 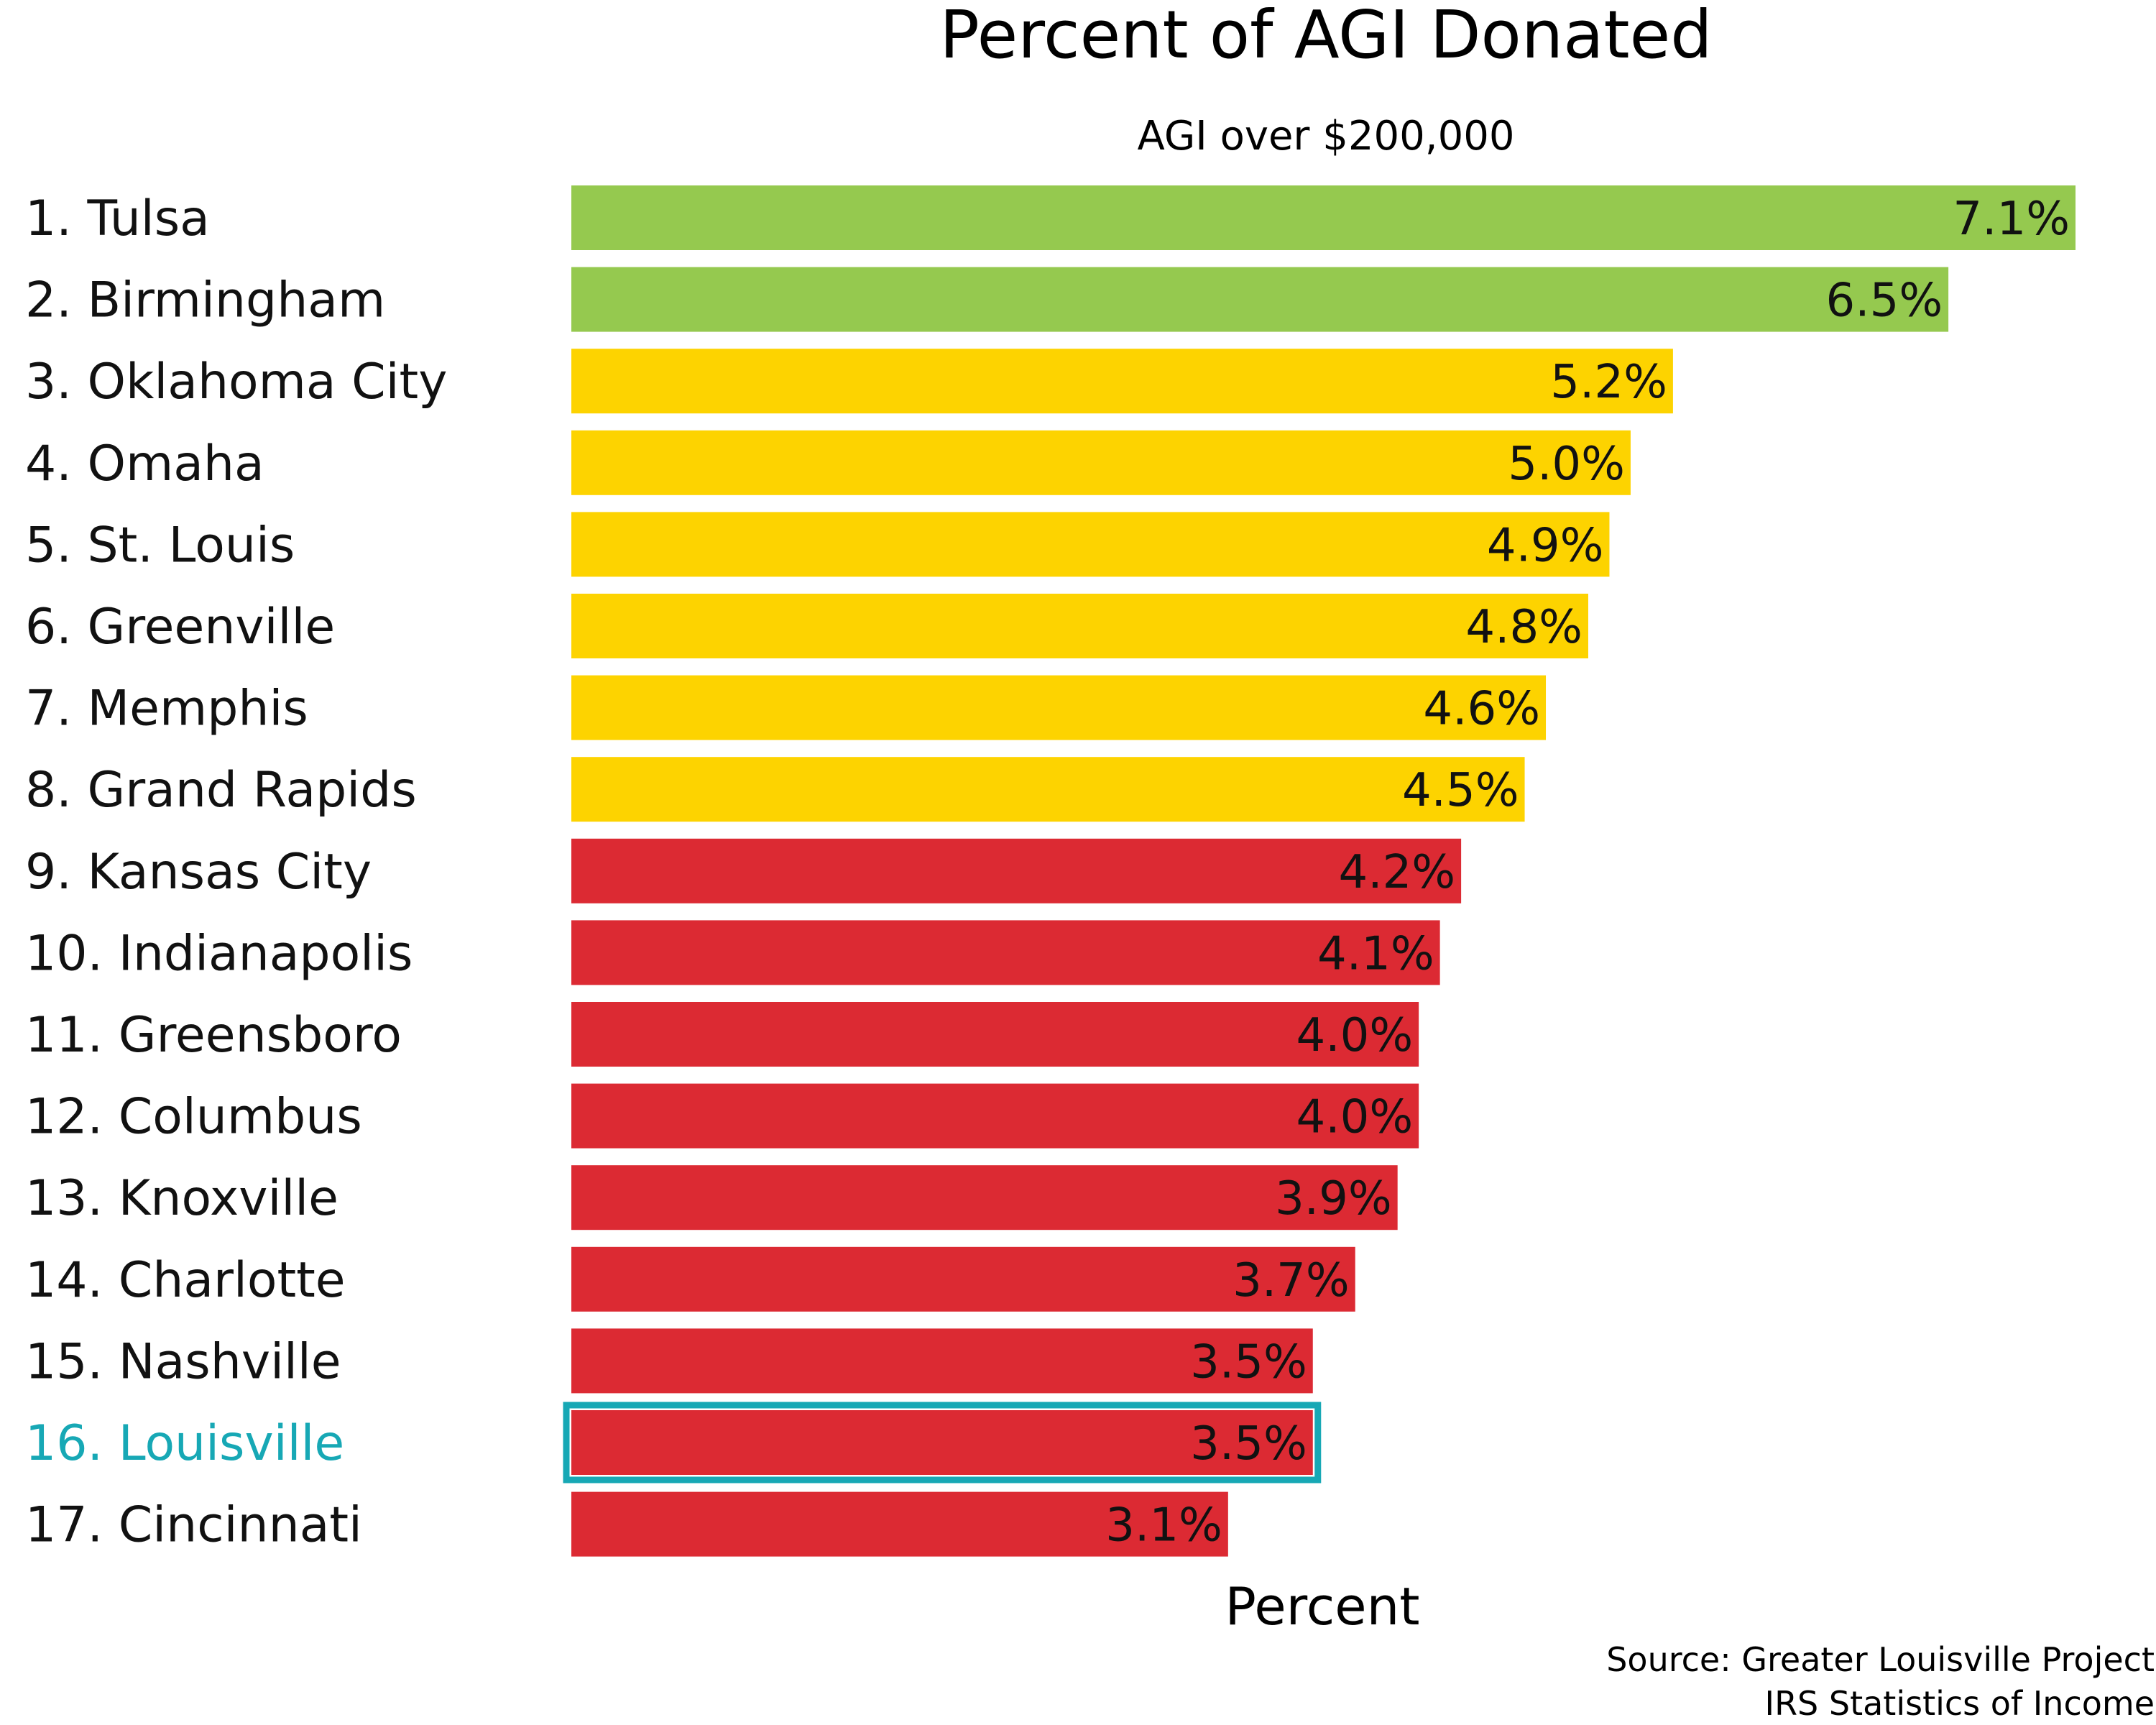 I want to click on category-label: 11. Greensboro, so click(x=214, y=1035).